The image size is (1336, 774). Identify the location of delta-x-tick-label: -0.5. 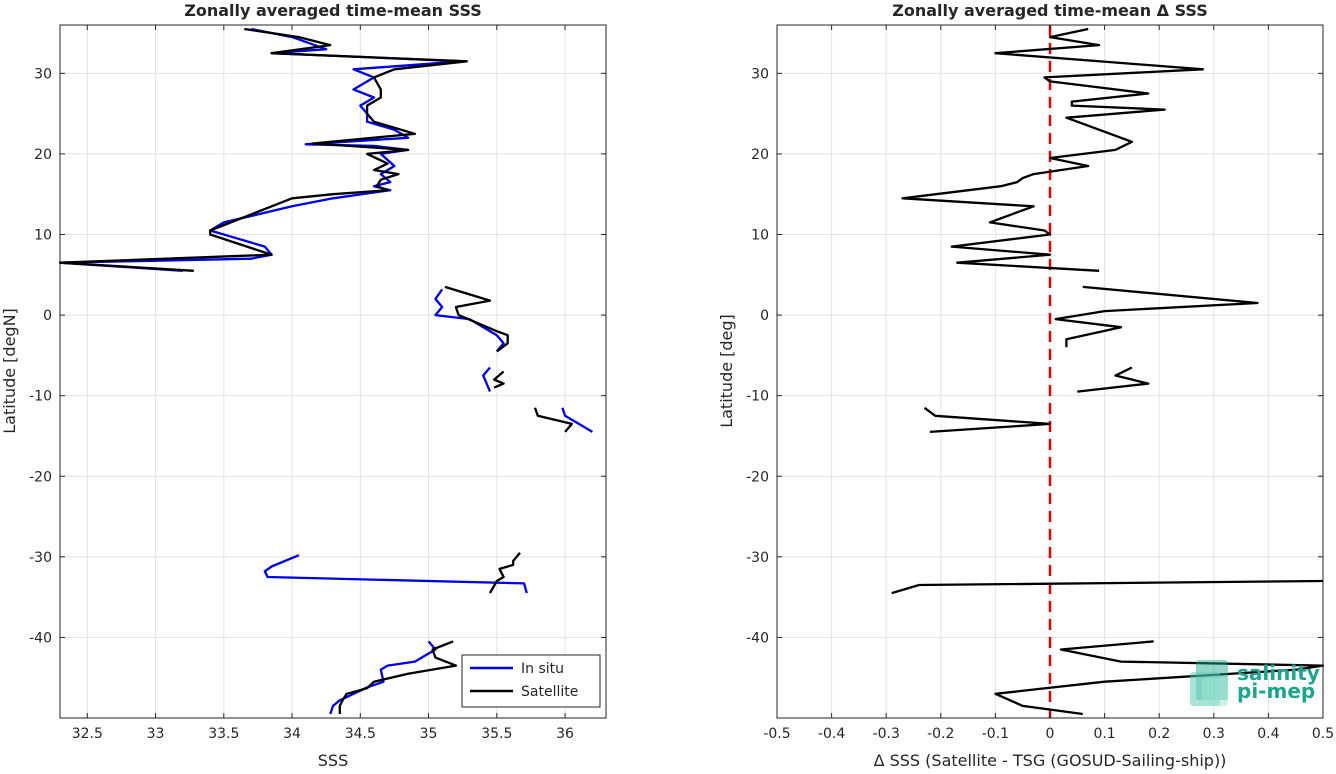
(776, 734).